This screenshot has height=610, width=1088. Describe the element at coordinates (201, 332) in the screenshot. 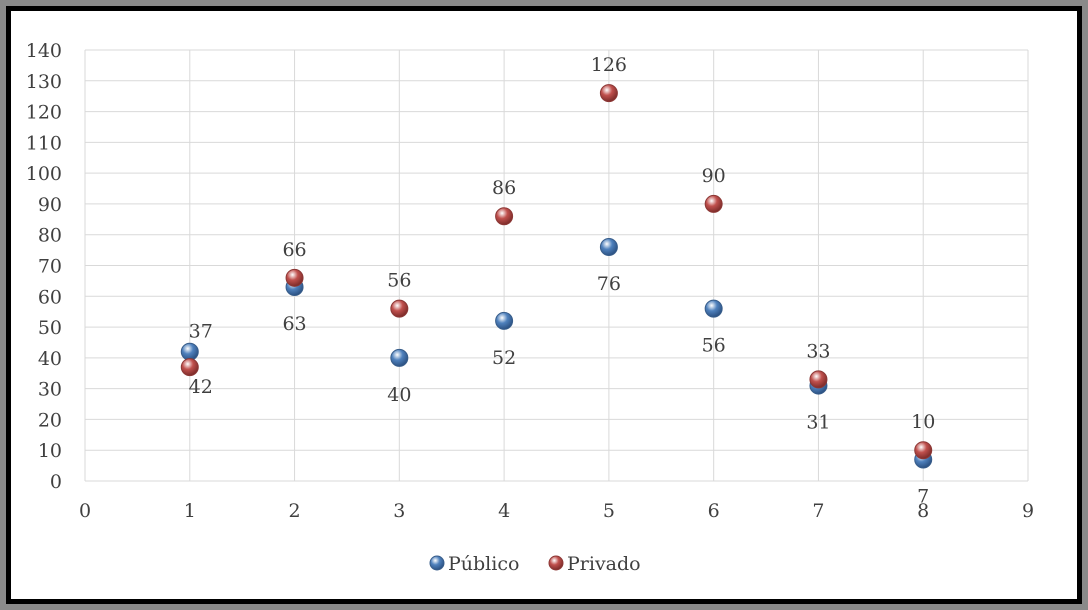

I see `data-label: 37` at that location.